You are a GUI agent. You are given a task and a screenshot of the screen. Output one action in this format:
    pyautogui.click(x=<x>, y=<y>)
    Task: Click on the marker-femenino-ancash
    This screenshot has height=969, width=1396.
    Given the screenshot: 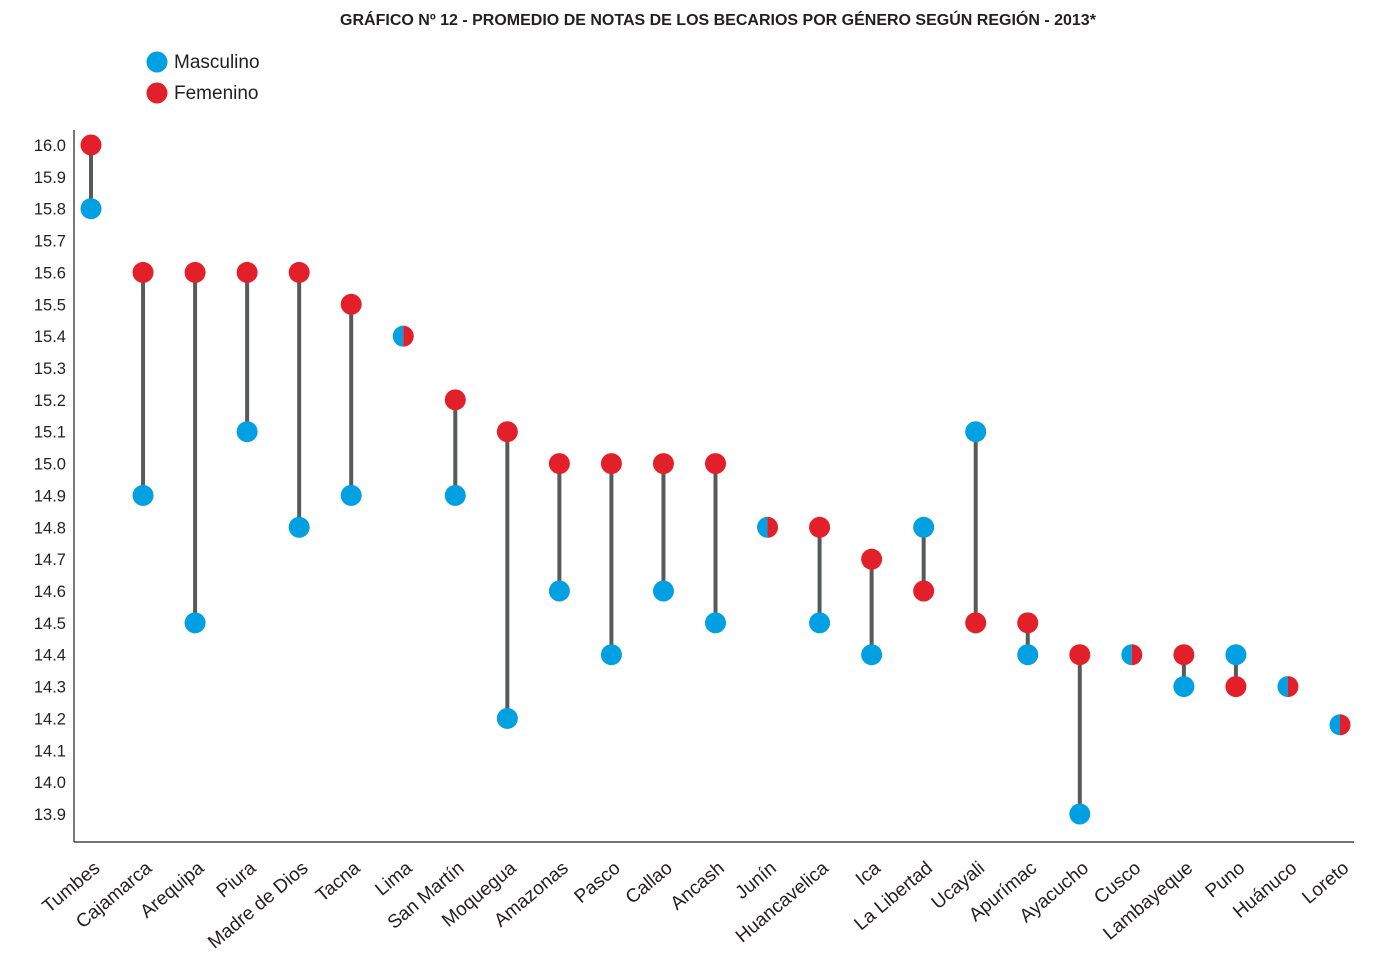 What is the action you would take?
    pyautogui.click(x=715, y=464)
    